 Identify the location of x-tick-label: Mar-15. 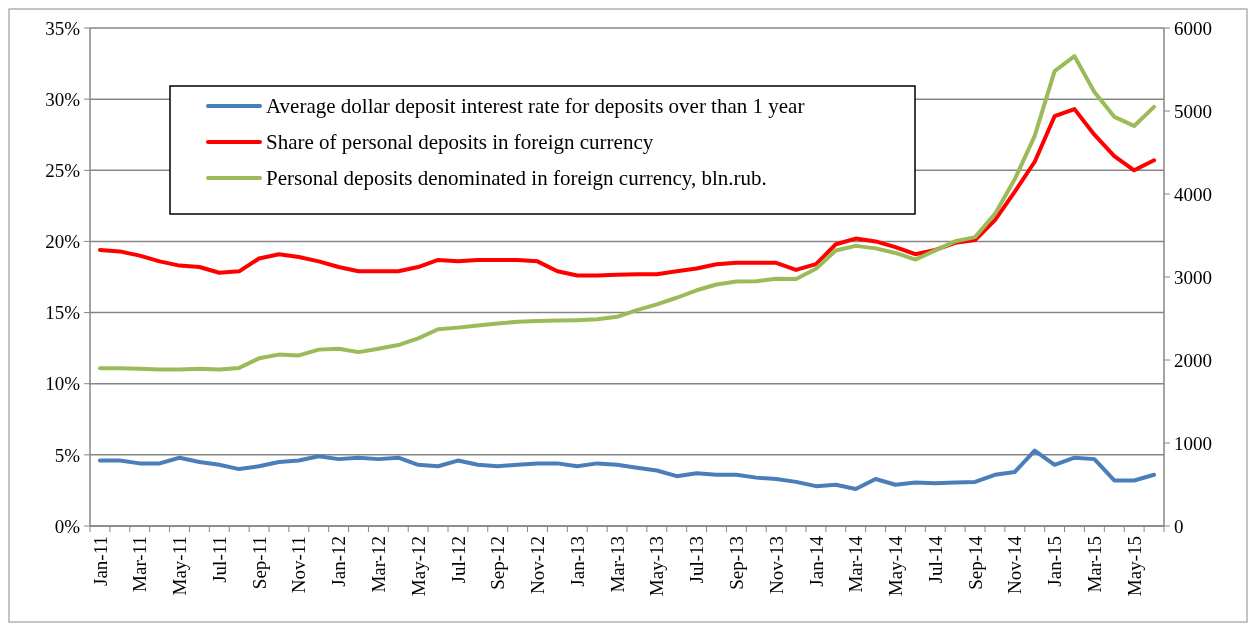
(1095, 564).